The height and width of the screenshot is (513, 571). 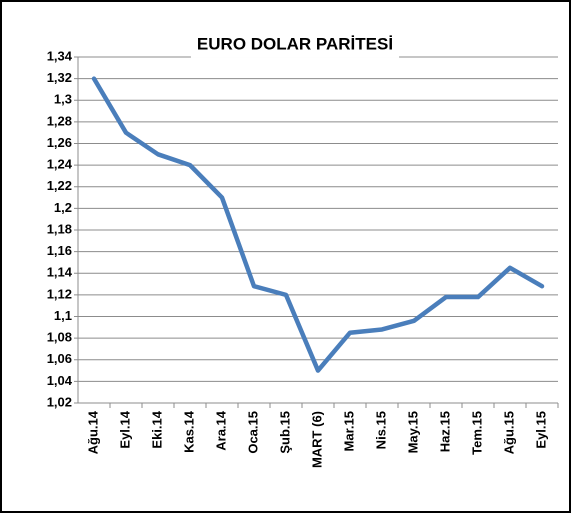 I want to click on y-tick-label: 1,24, so click(x=60, y=164).